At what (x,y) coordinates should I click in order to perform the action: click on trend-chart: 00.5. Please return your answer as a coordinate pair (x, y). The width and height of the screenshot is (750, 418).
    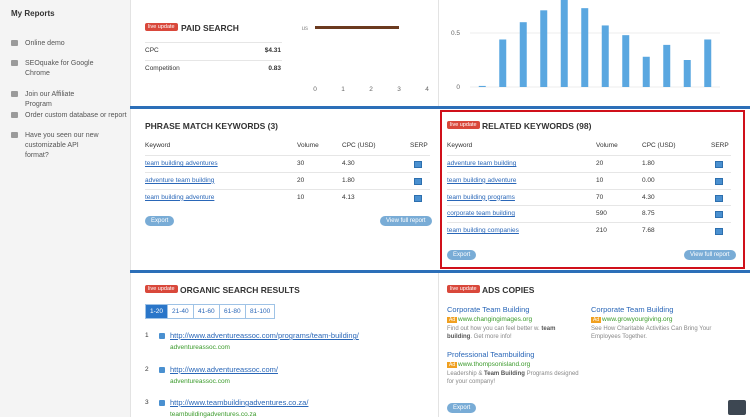
    Looking at the image, I should click on (585, 45).